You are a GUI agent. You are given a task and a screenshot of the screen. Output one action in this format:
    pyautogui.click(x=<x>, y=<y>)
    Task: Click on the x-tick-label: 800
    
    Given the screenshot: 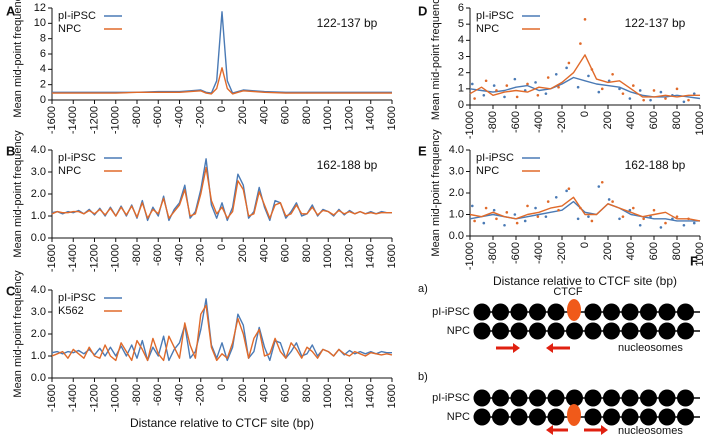 What is the action you would take?
    pyautogui.click(x=307, y=115)
    